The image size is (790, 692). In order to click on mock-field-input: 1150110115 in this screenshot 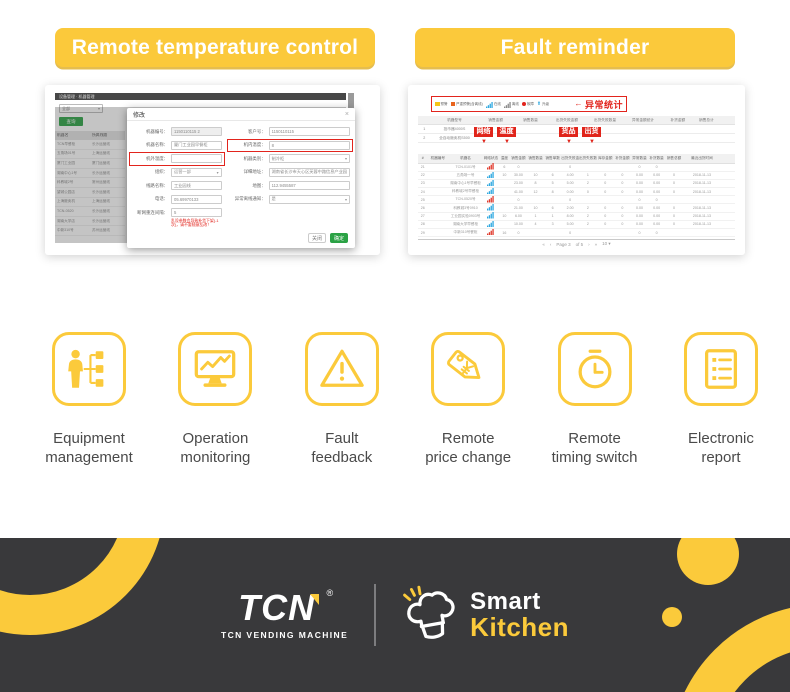, I will do `click(309, 132)`.